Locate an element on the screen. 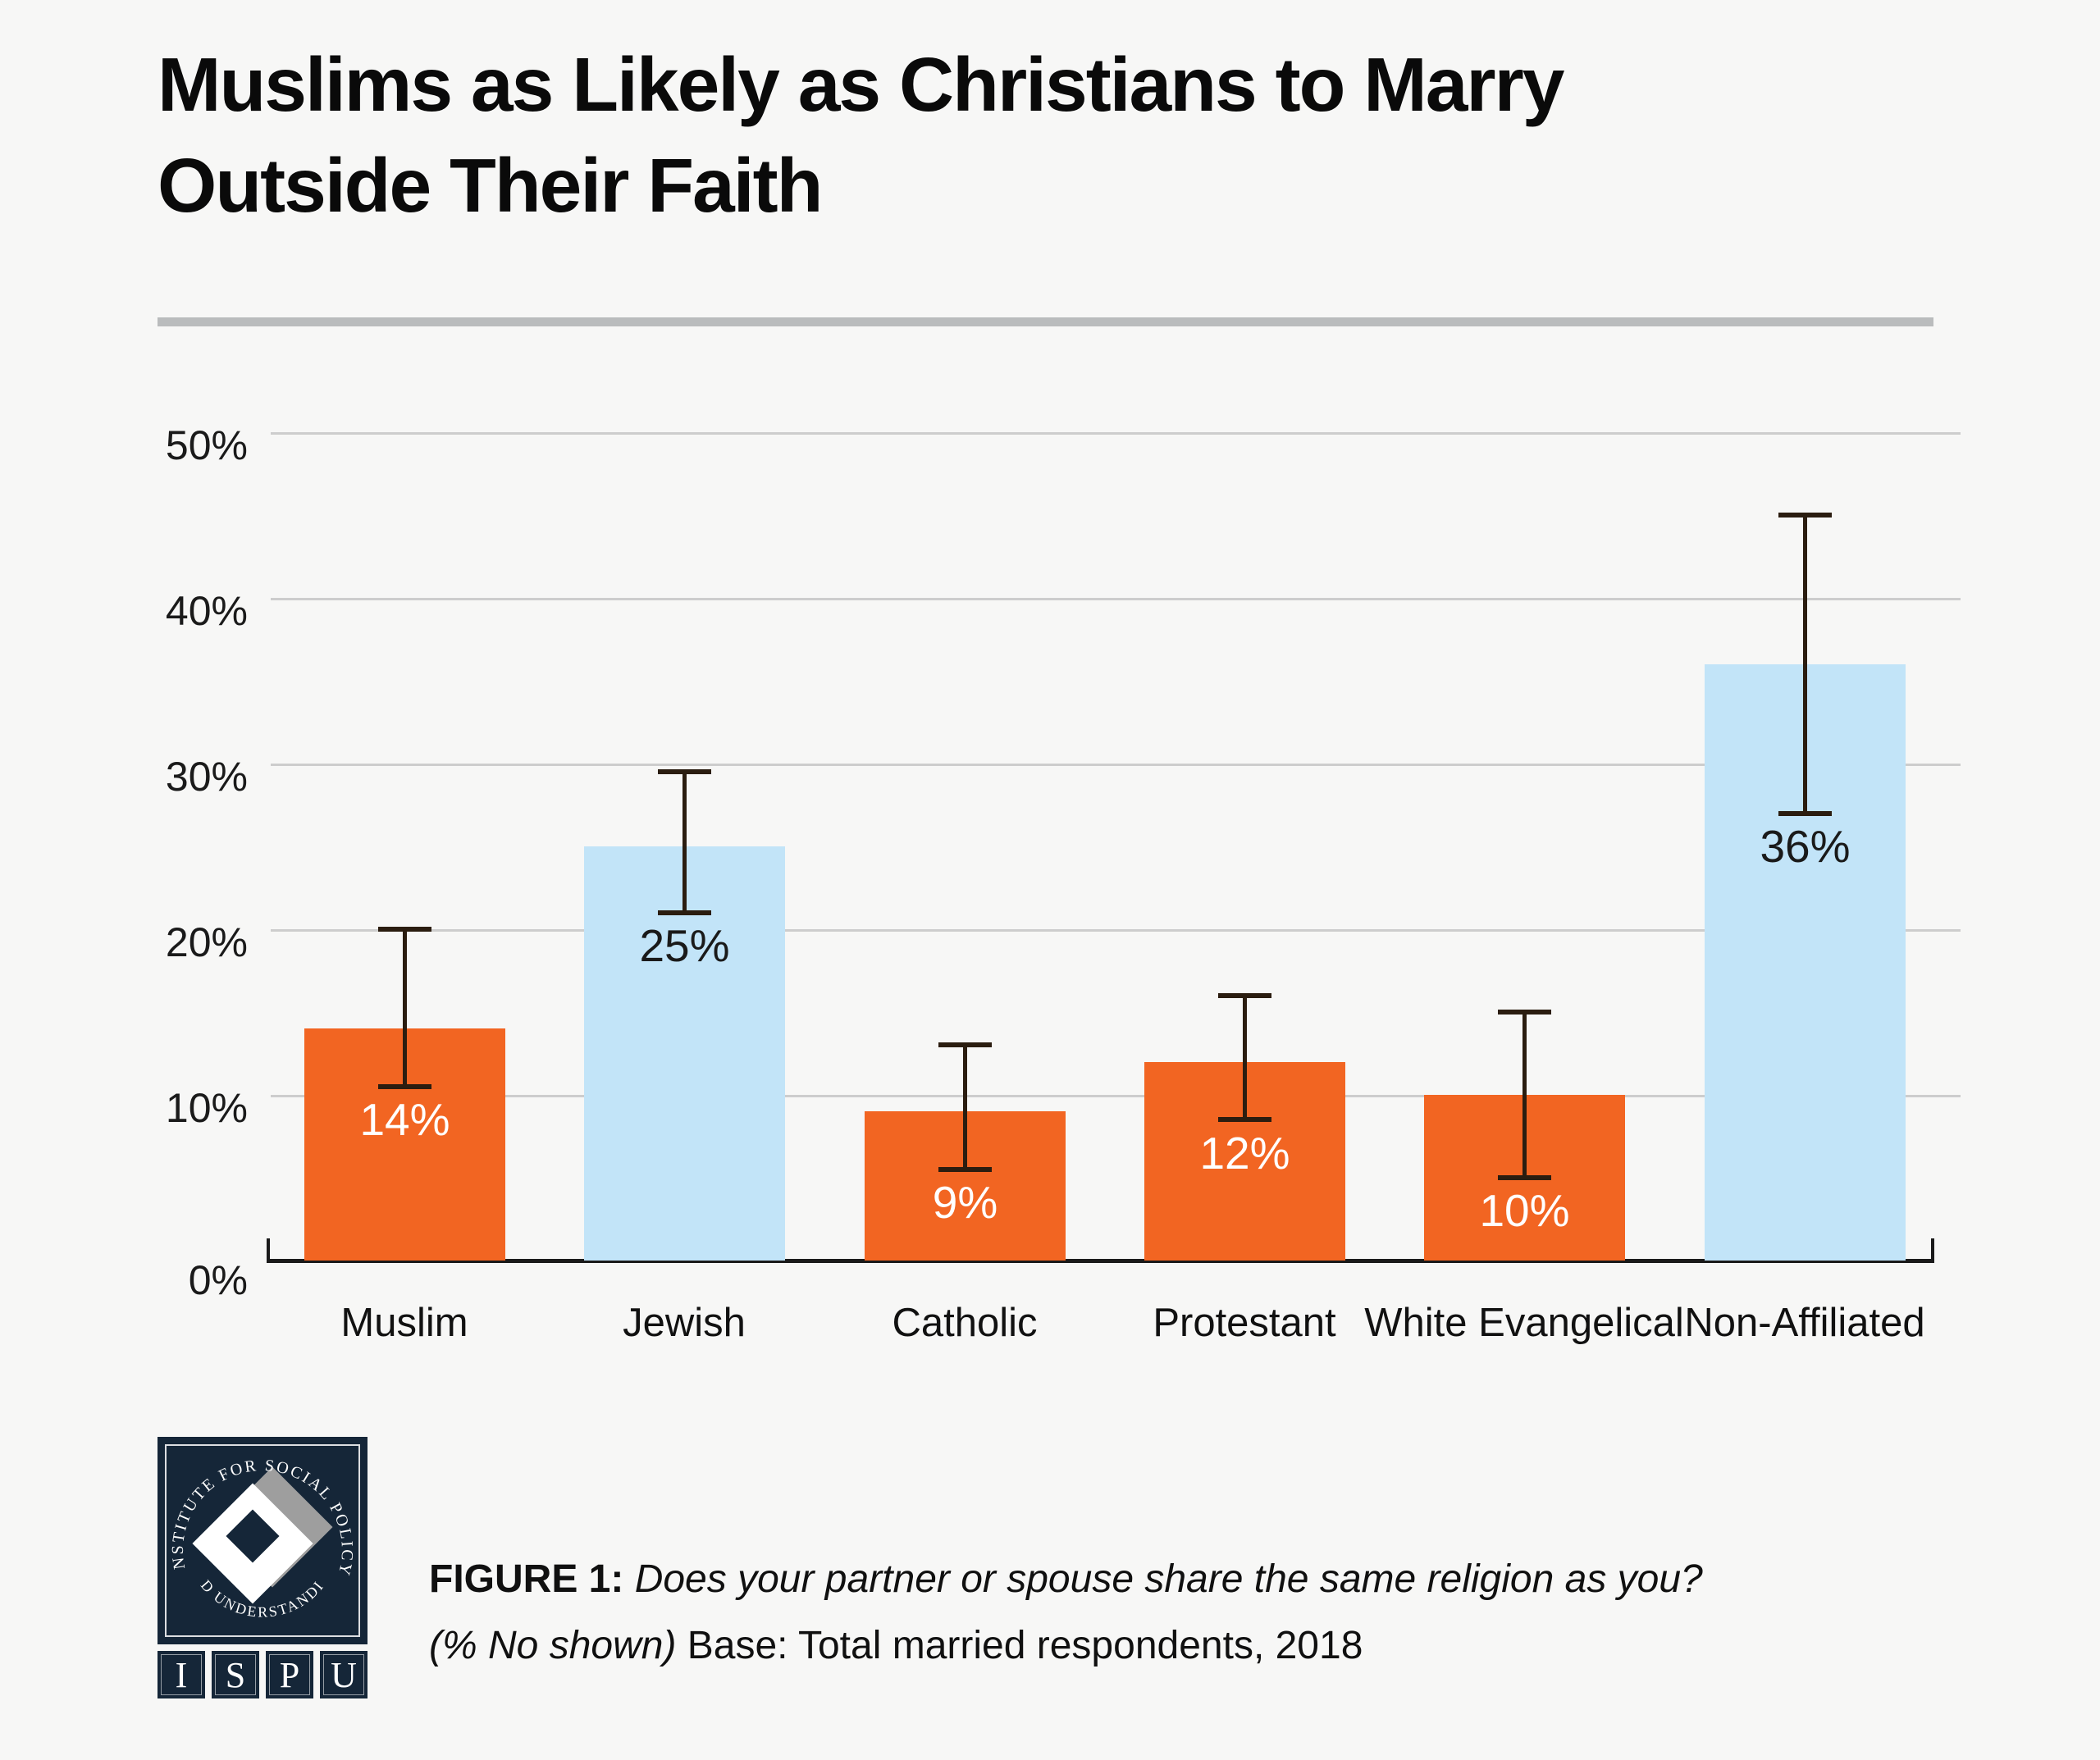 The height and width of the screenshot is (1760, 2100). x-axis-label: Muslim is located at coordinates (404, 1323).